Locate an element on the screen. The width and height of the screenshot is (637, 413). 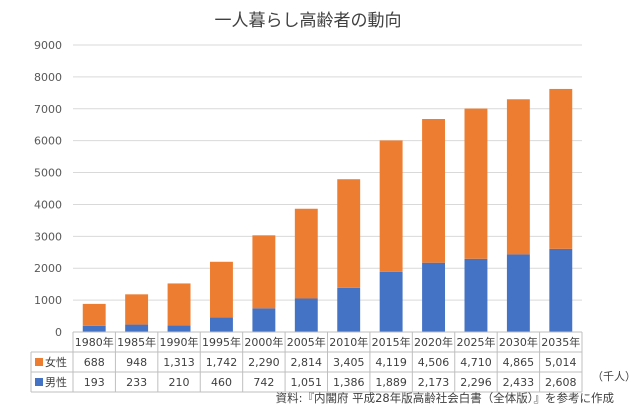
y-tick-label: 5000 is located at coordinates (48, 173).